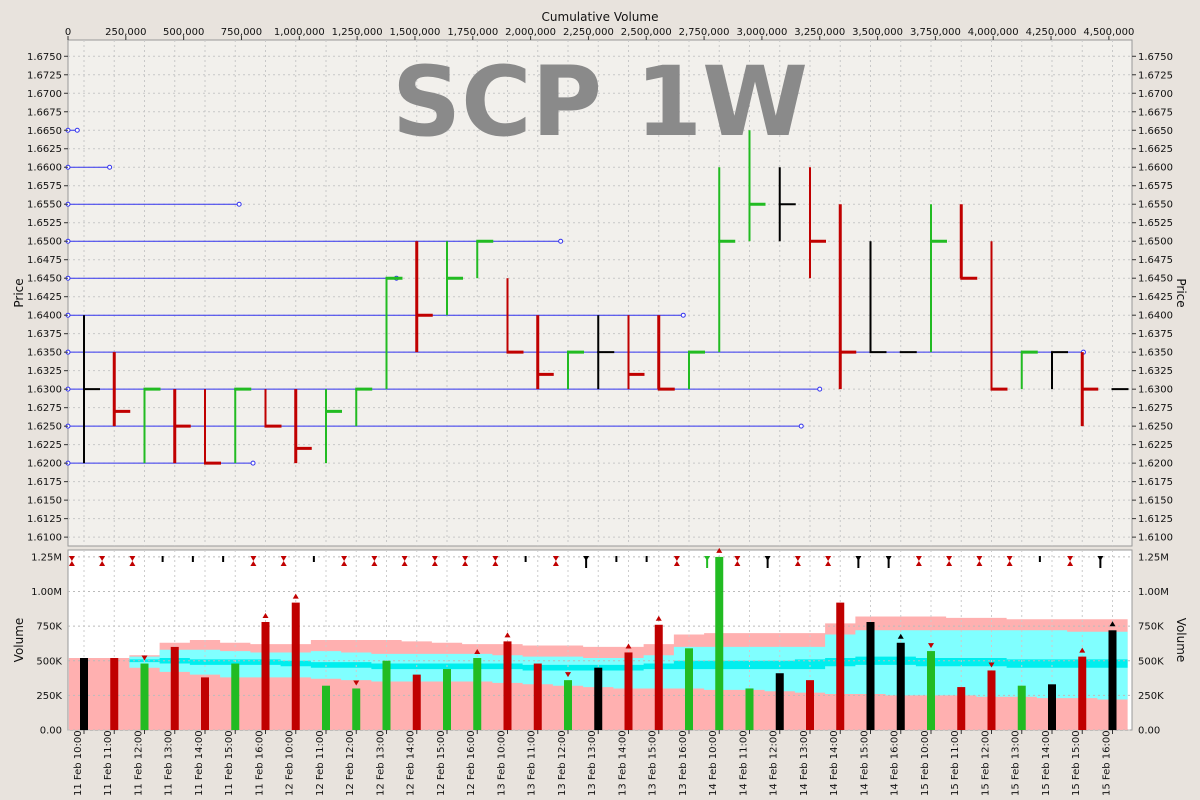 Image resolution: width=1200 pixels, height=800 pixels. What do you see at coordinates (600, 17) in the screenshot?
I see `top-axis-title: Cumulative Volume` at bounding box center [600, 17].